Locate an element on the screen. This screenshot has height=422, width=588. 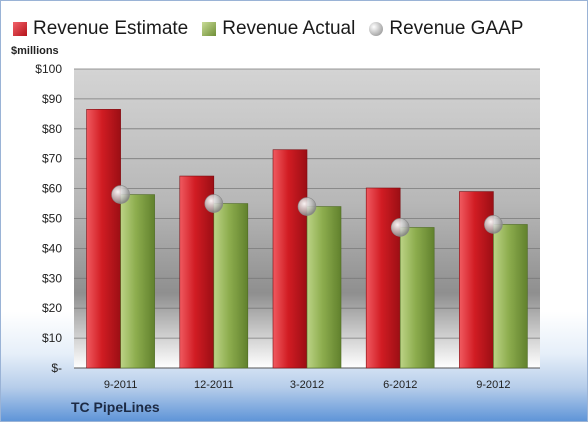
y-tick-label: $10 is located at coordinates (52, 338).